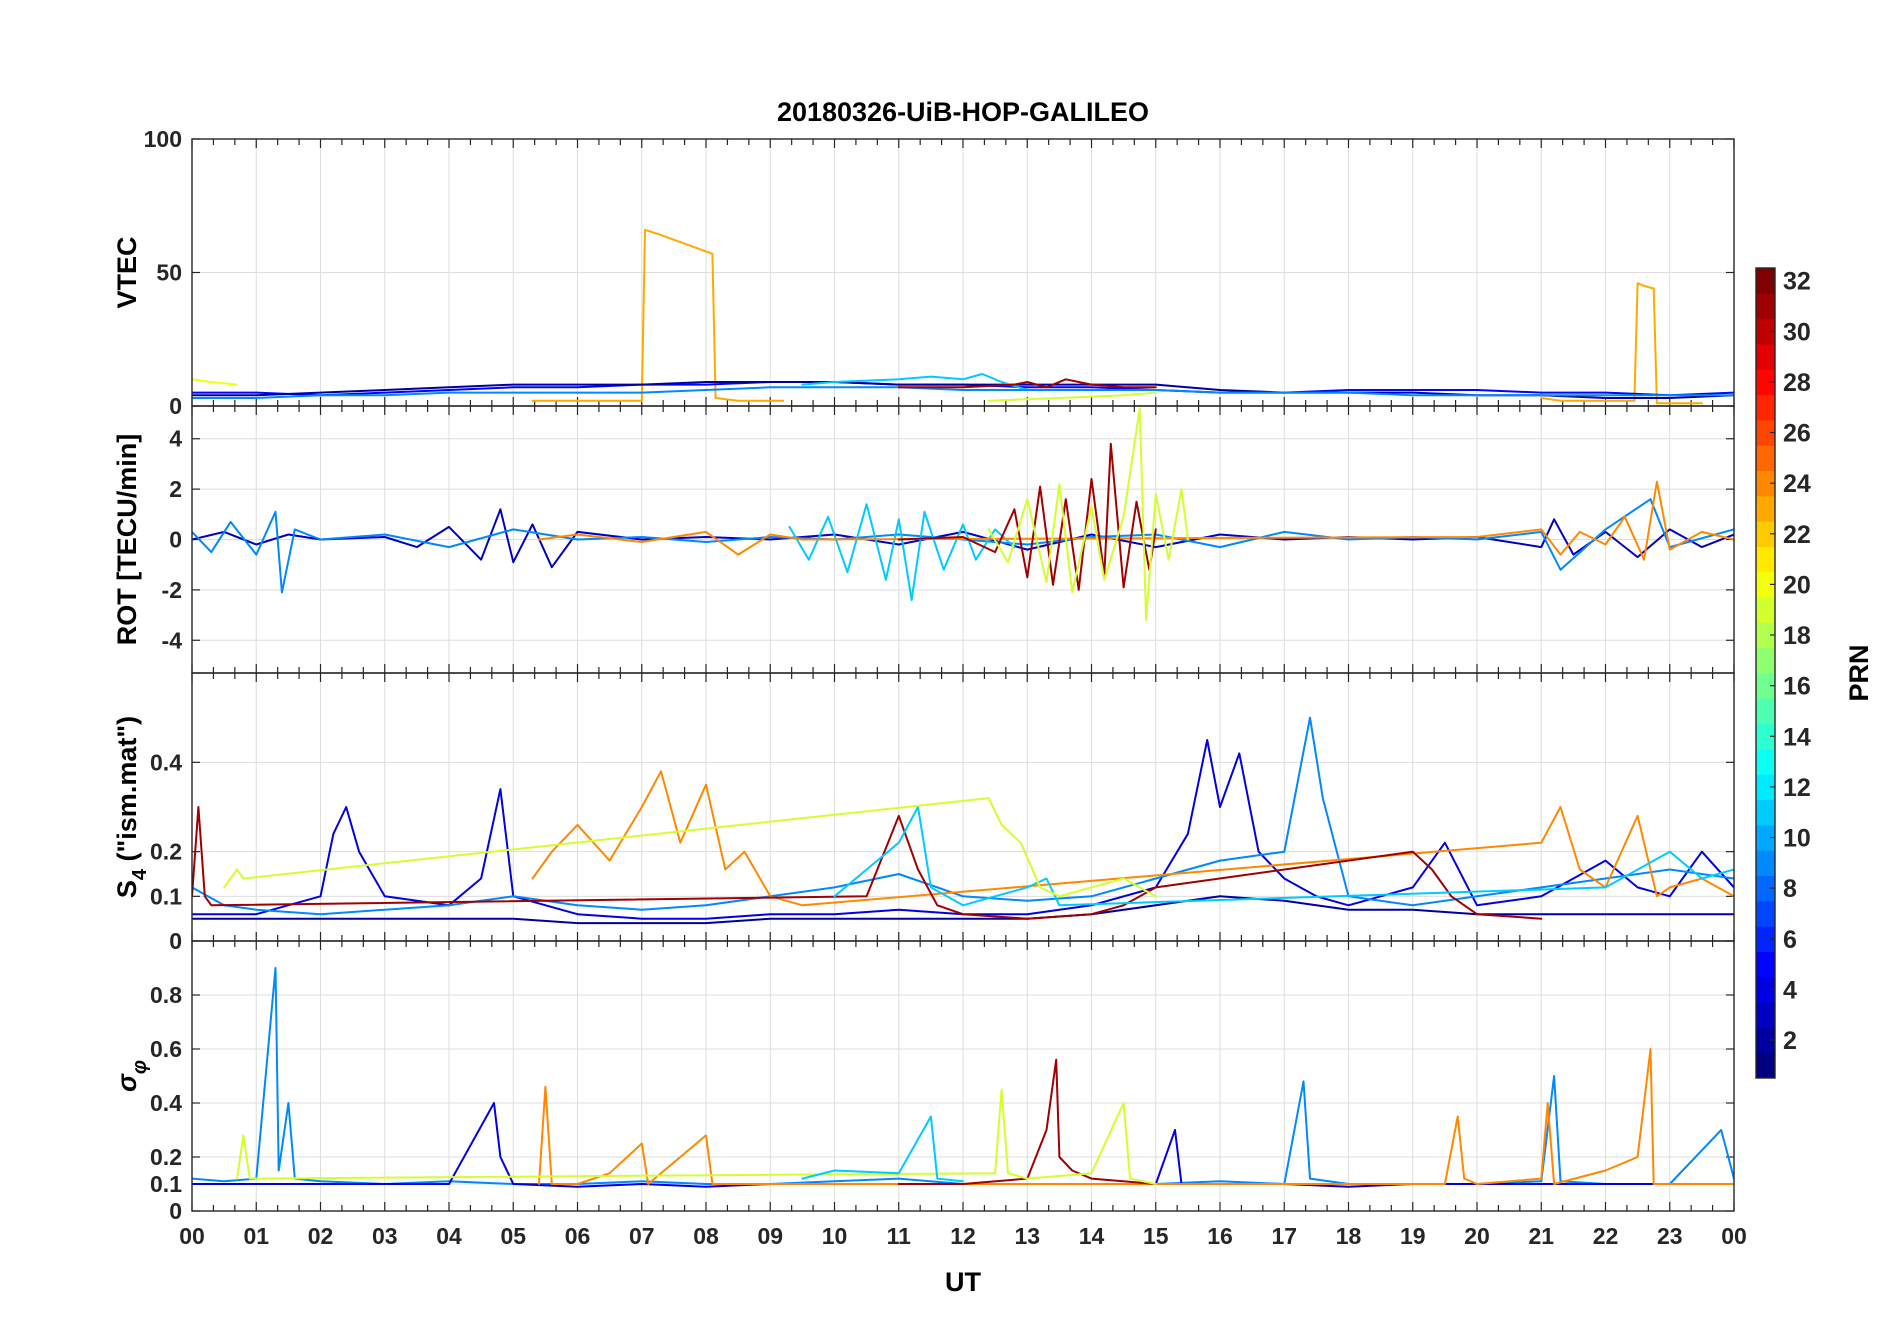 The width and height of the screenshot is (1902, 1330). I want to click on x-tick-label: 05, so click(513, 1236).